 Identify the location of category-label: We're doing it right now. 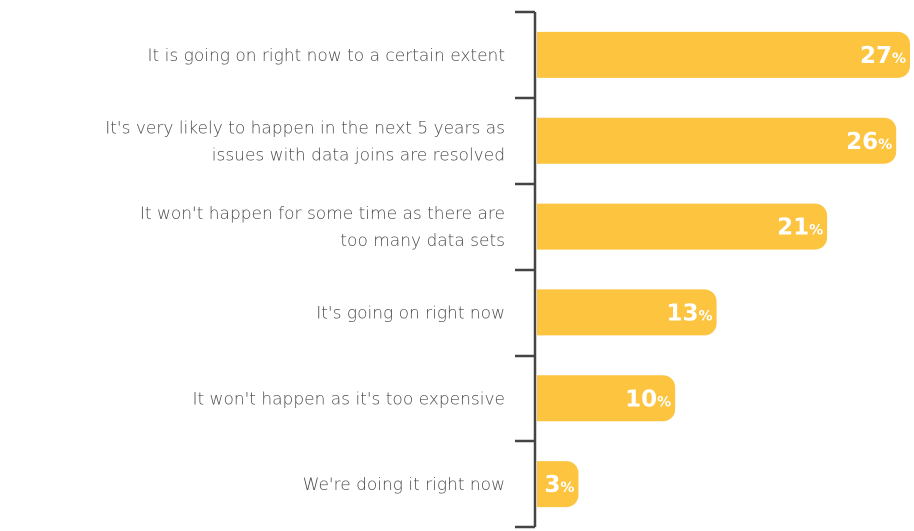
(404, 485).